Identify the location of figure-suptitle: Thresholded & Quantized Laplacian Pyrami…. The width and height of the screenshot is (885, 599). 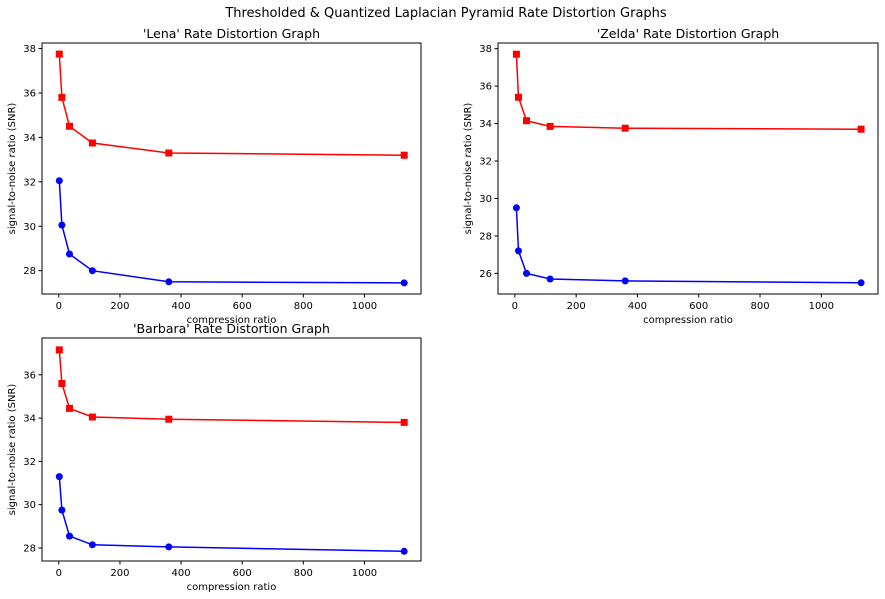
(445, 13).